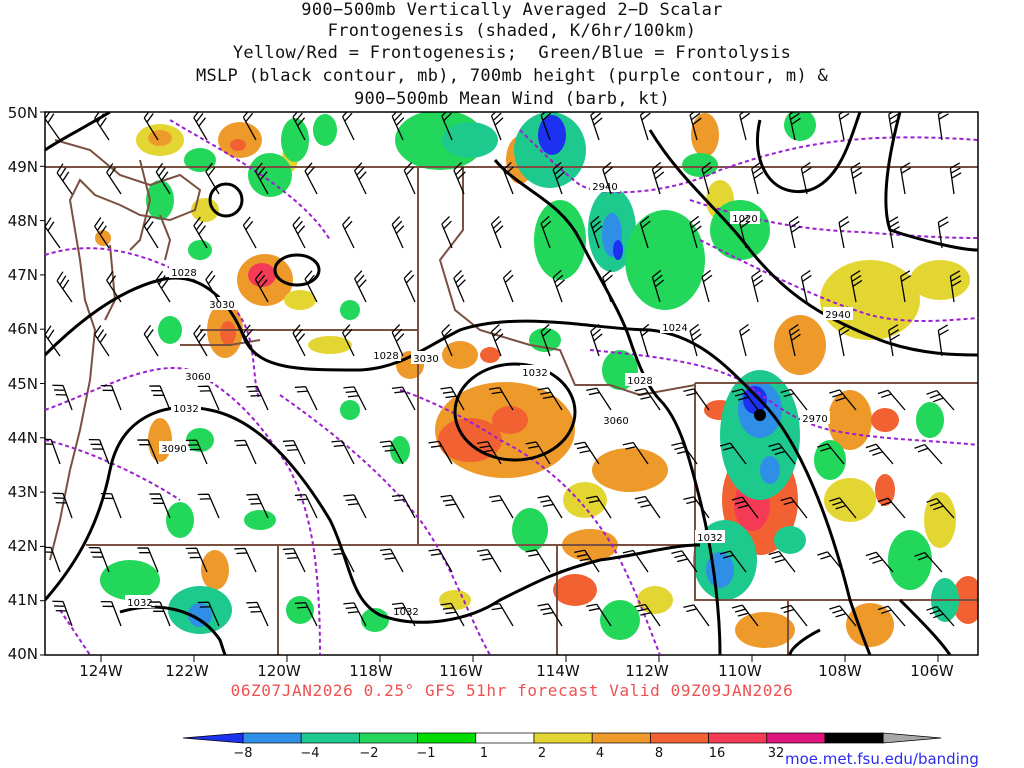 The image size is (1024, 768). Describe the element at coordinates (814, 419) in the screenshot. I see `height-contour-label: 2970` at that location.